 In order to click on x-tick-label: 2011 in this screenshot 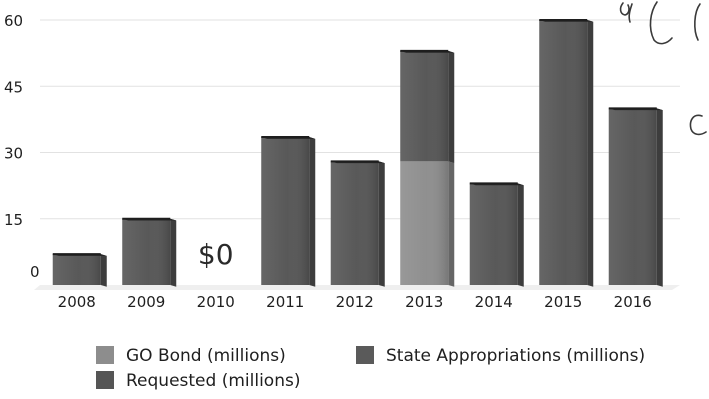, I will do `click(285, 302)`.